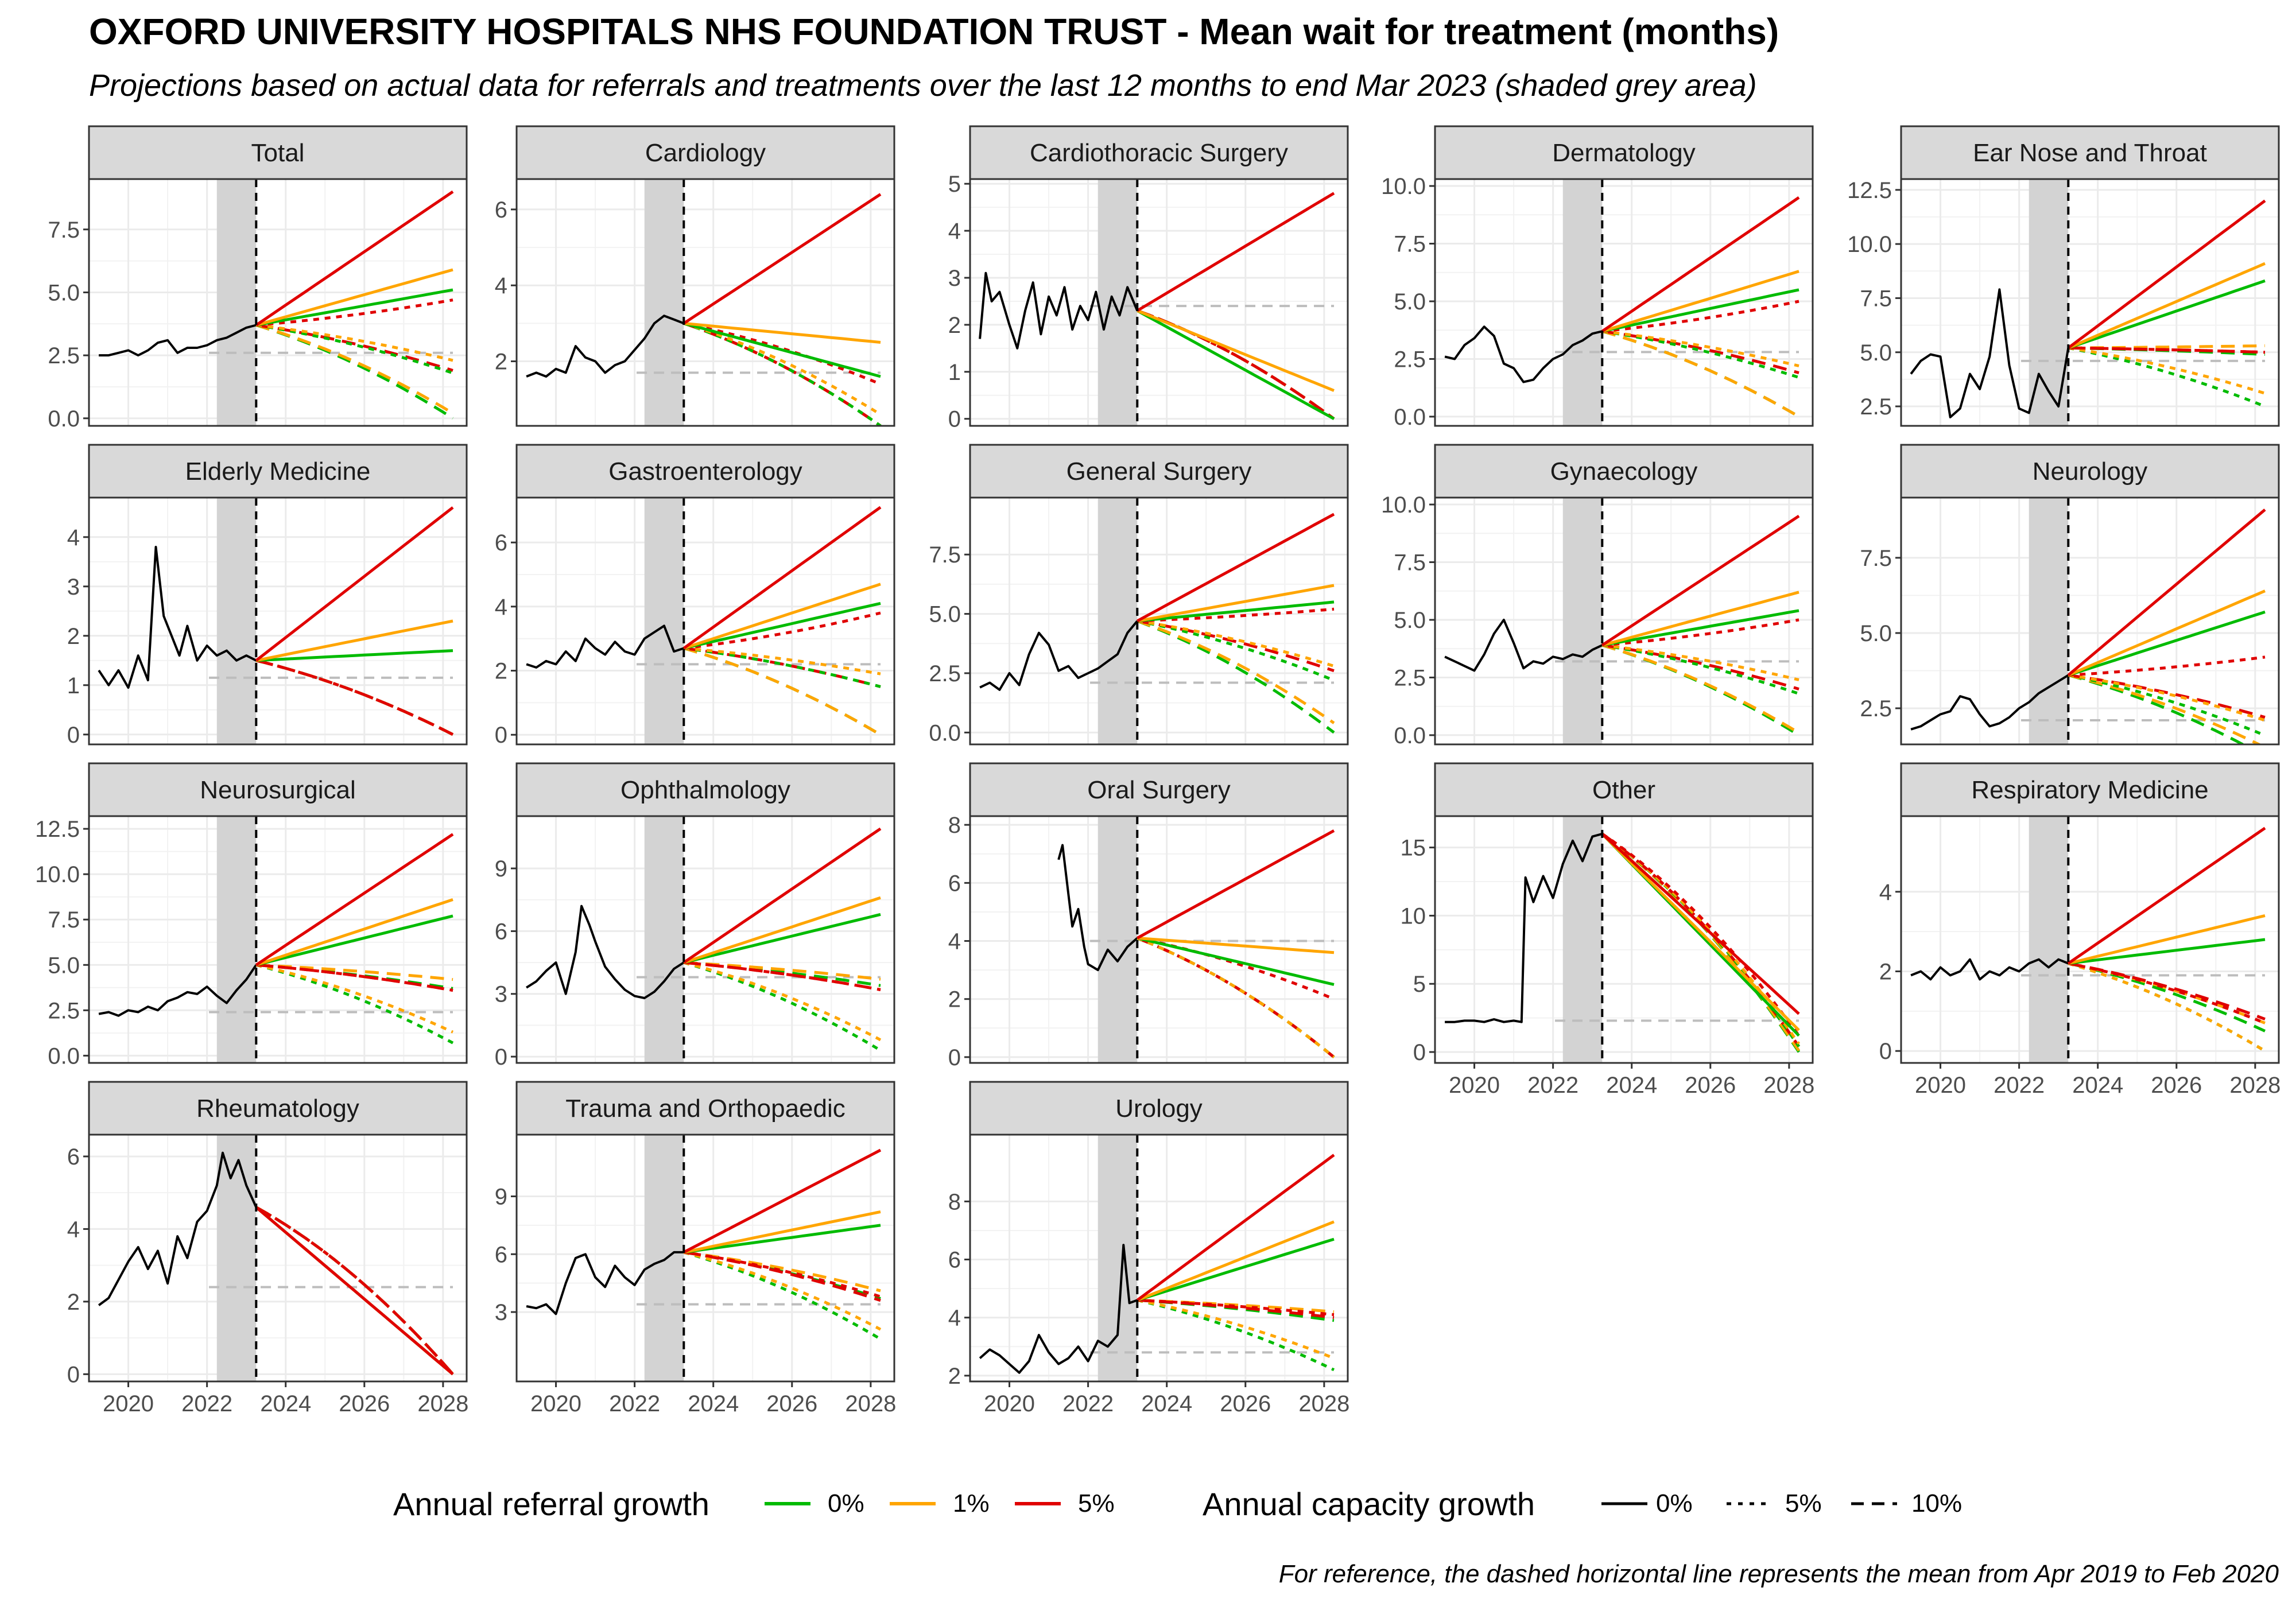 The image size is (2296, 1607). Describe the element at coordinates (501, 994) in the screenshot. I see `y-tick-label: 3` at that location.